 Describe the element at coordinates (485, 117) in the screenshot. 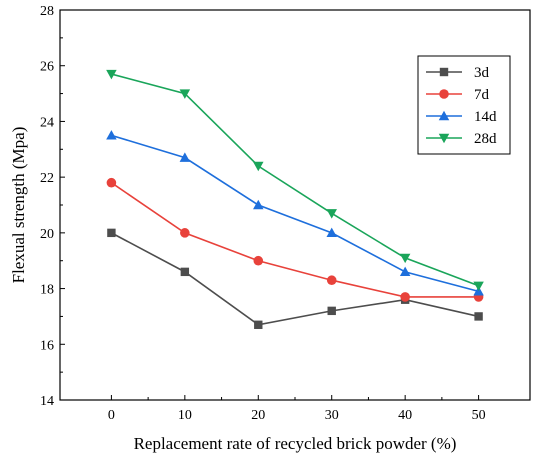

I see `legend-label-14d: 14d` at that location.